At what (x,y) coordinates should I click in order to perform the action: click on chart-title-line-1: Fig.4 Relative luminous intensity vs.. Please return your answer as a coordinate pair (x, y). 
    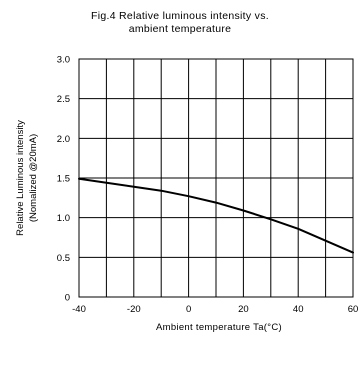
    Looking at the image, I should click on (179, 16).